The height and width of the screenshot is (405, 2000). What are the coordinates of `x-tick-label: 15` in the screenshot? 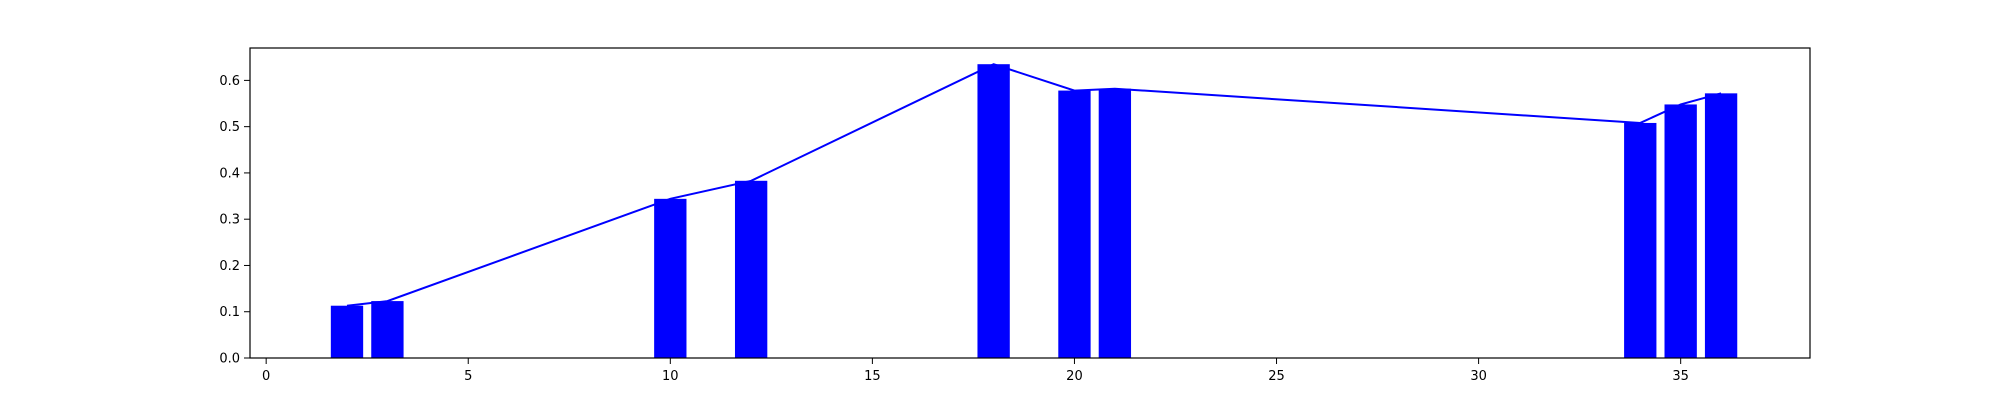 It's located at (872, 376).